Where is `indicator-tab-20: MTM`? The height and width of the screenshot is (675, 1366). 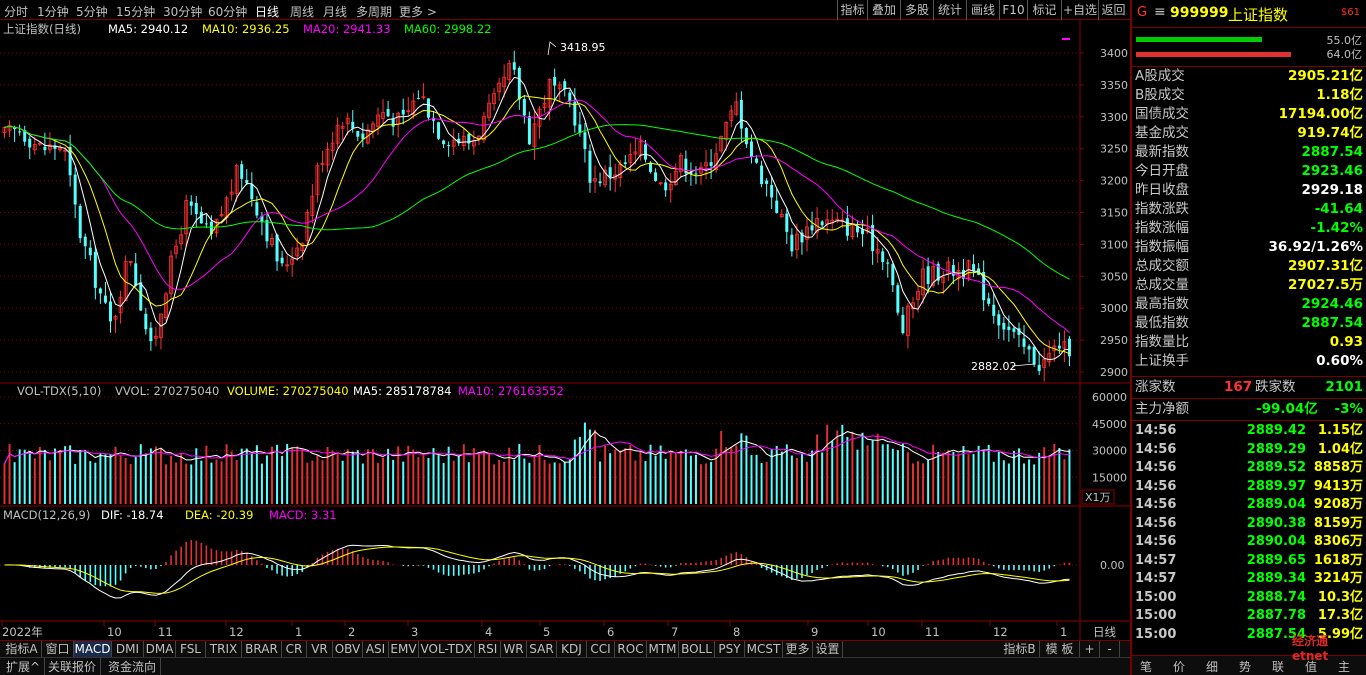
indicator-tab-20: MTM is located at coordinates (663, 649).